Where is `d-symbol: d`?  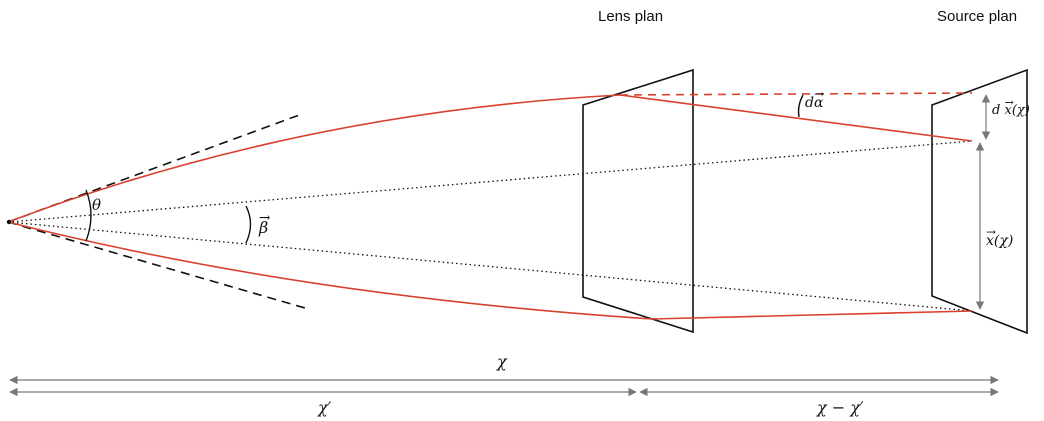 d-symbol: d is located at coordinates (809, 103).